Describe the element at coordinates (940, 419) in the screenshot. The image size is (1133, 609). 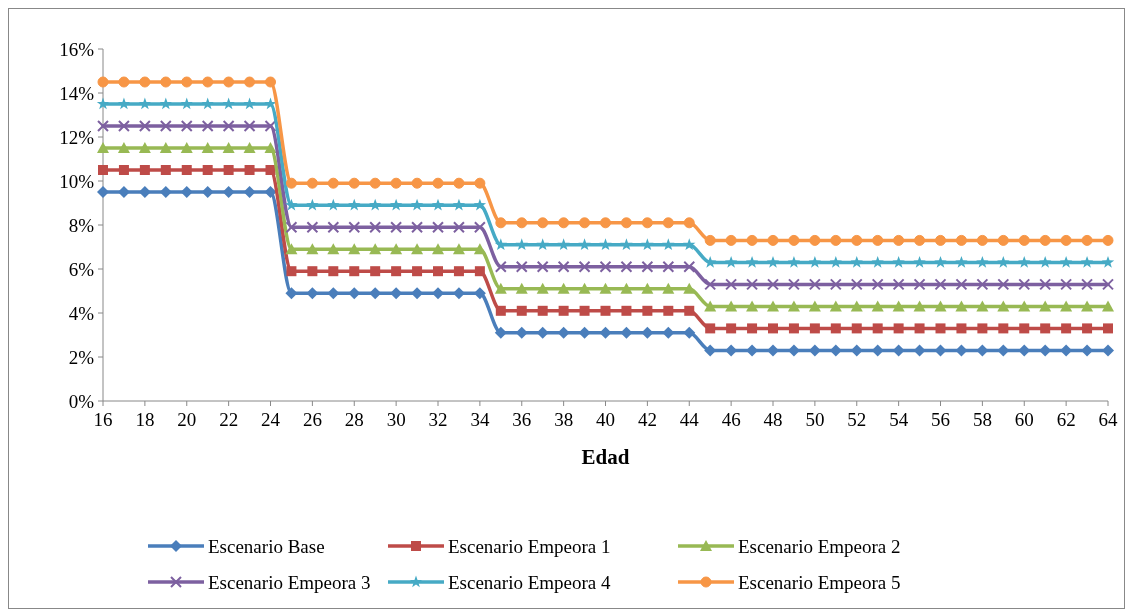
I see `x-tick-label: 56` at that location.